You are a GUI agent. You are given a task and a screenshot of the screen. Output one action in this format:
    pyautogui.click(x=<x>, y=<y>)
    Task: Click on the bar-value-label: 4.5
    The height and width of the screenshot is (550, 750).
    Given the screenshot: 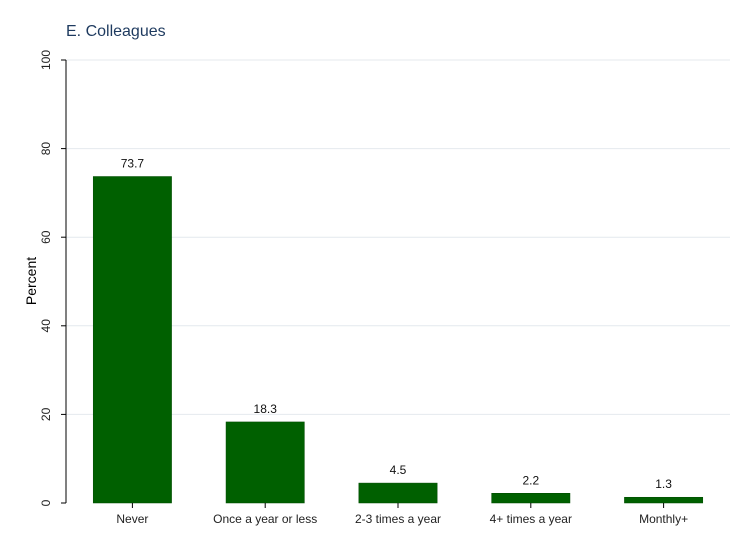 What is the action you would take?
    pyautogui.click(x=398, y=470)
    